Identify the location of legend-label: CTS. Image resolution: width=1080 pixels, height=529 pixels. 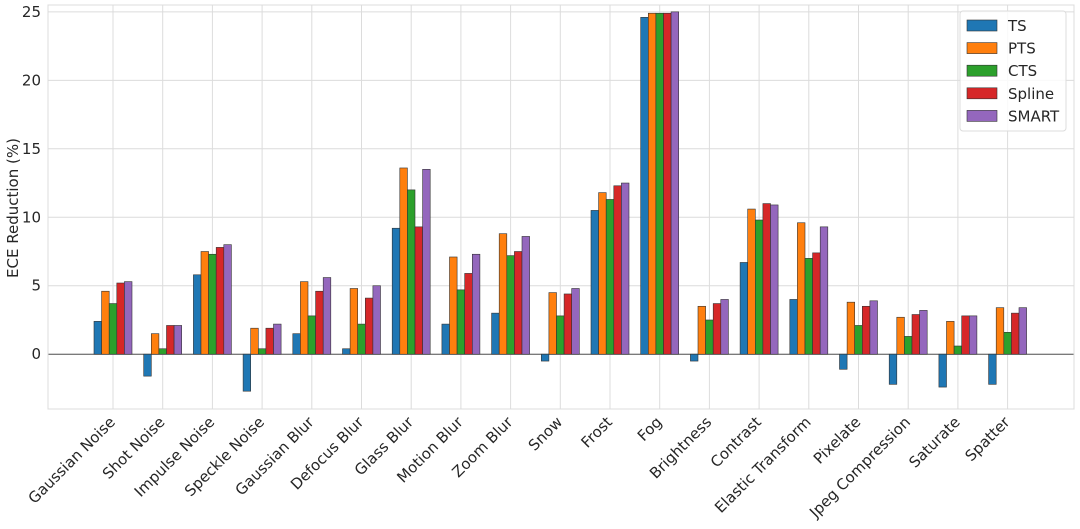
(1022, 71).